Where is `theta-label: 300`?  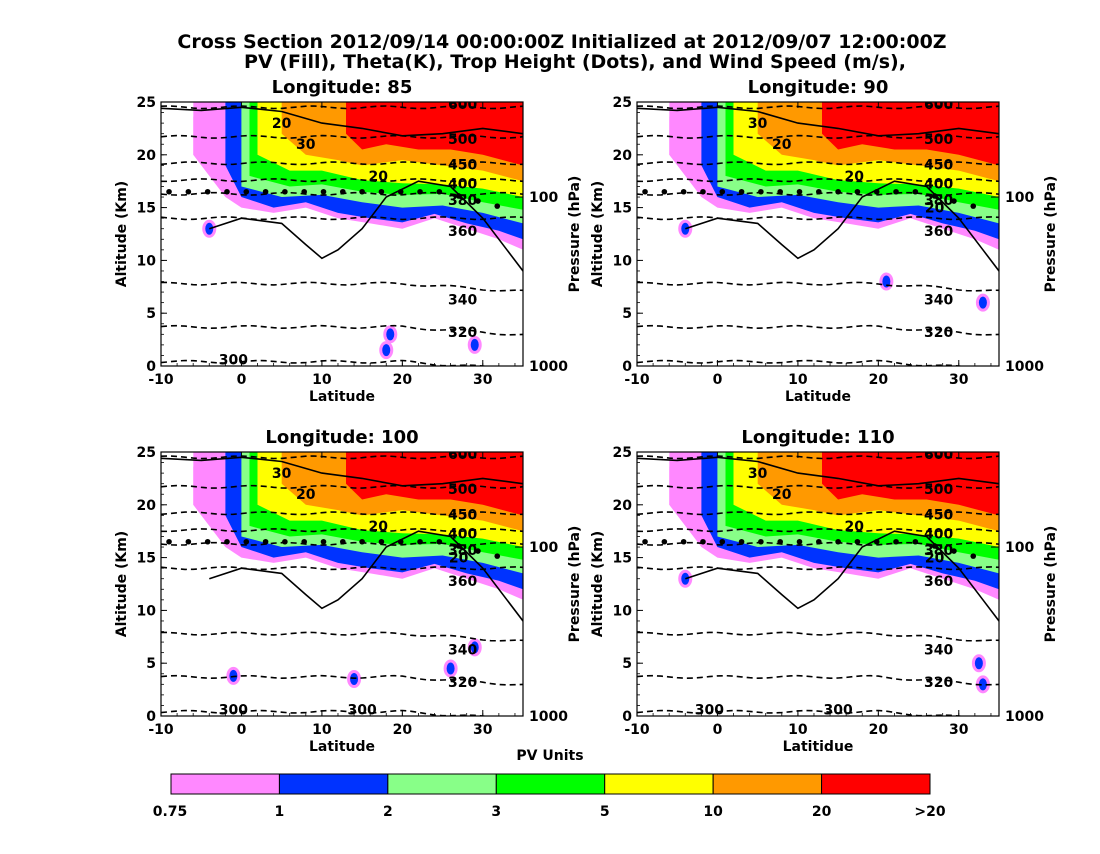
theta-label: 300 is located at coordinates (233, 711).